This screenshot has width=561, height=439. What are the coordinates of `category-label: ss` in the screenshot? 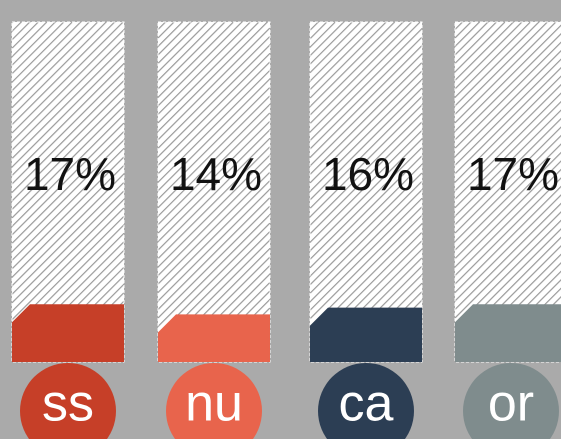 It's located at (68, 404).